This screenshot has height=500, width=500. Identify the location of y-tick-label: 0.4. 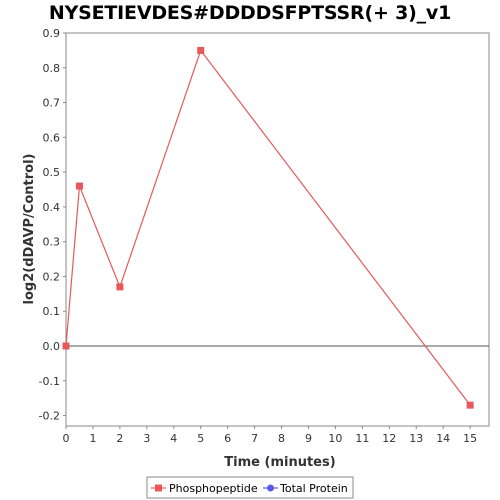
(52, 207).